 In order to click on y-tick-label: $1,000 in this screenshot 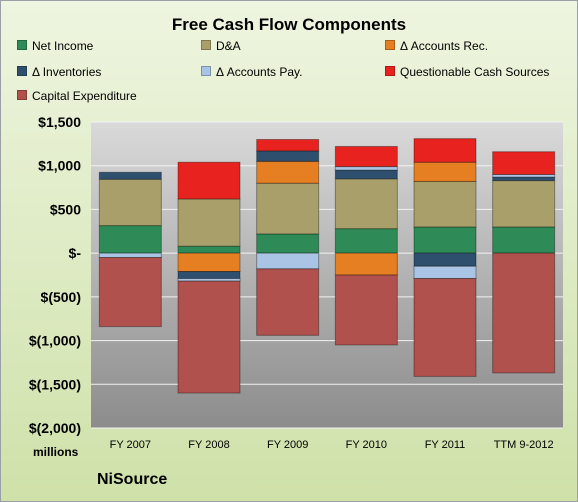, I will do `click(59, 166)`.